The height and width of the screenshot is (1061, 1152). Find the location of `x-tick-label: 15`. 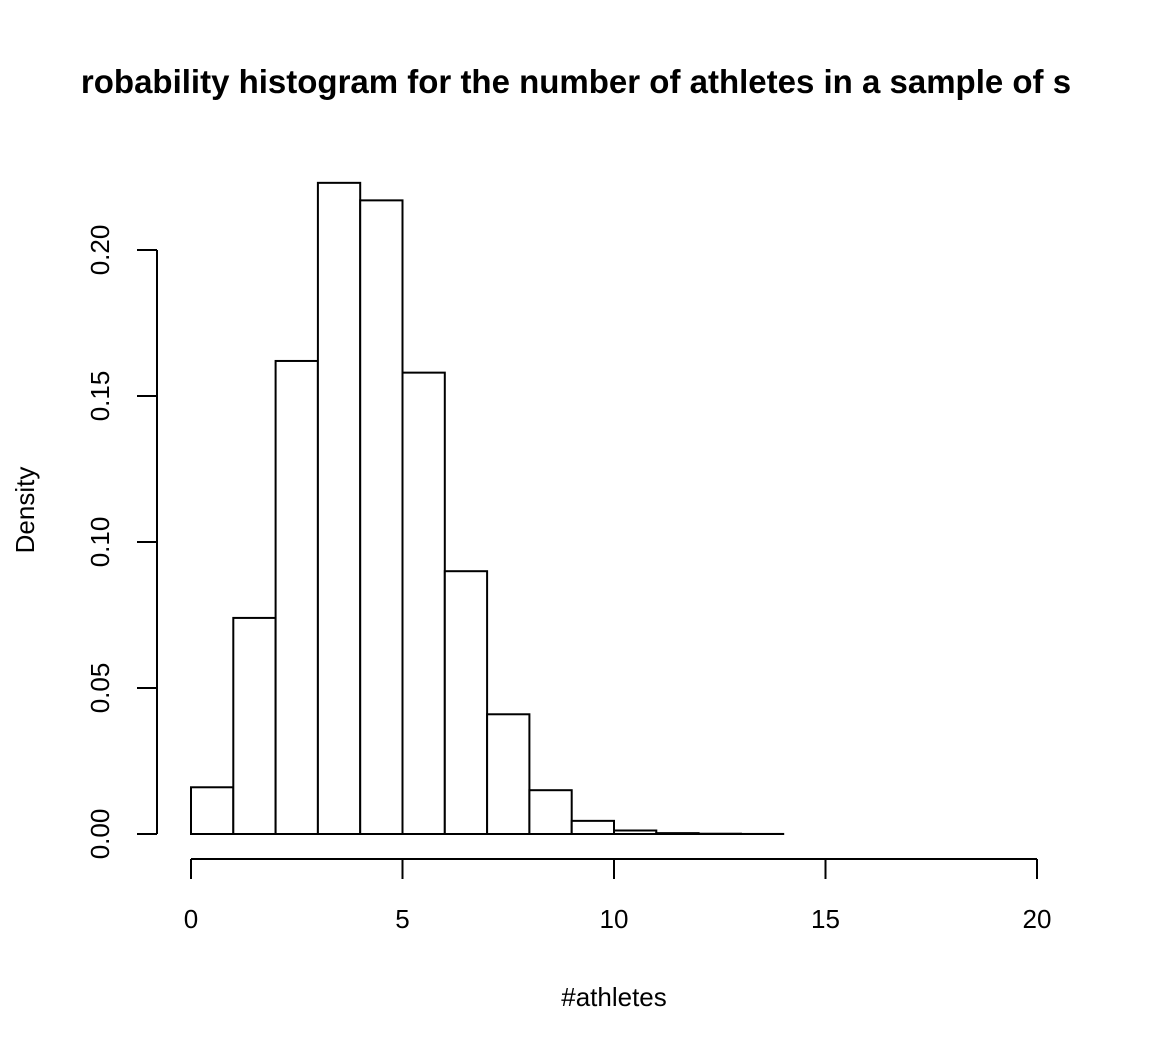

x-tick-label: 15 is located at coordinates (825, 919).